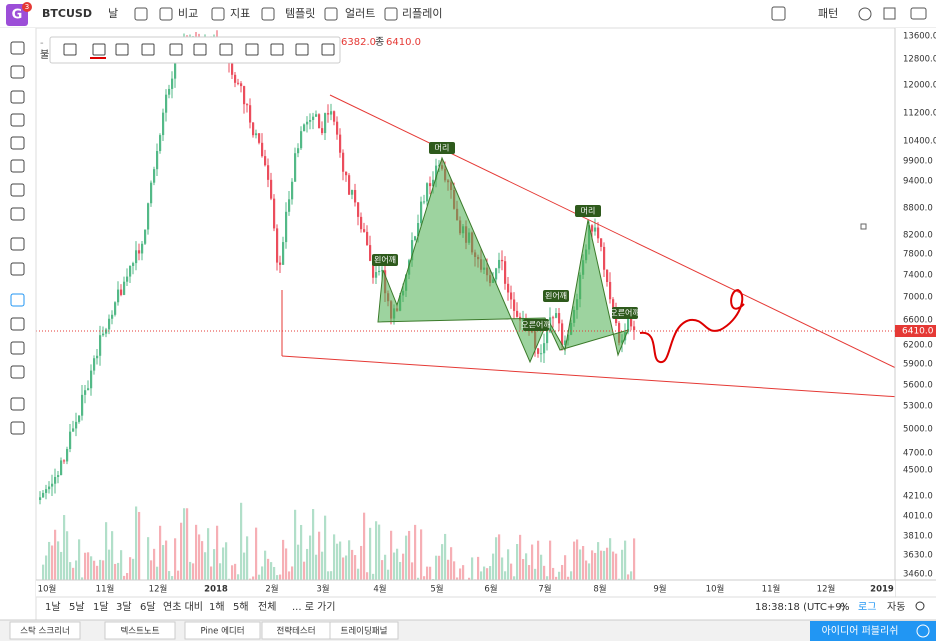 Image resolution: width=936 pixels, height=641 pixels. Describe the element at coordinates (422, 13) in the screenshot. I see `toolbar-button: 리플레이` at that location.